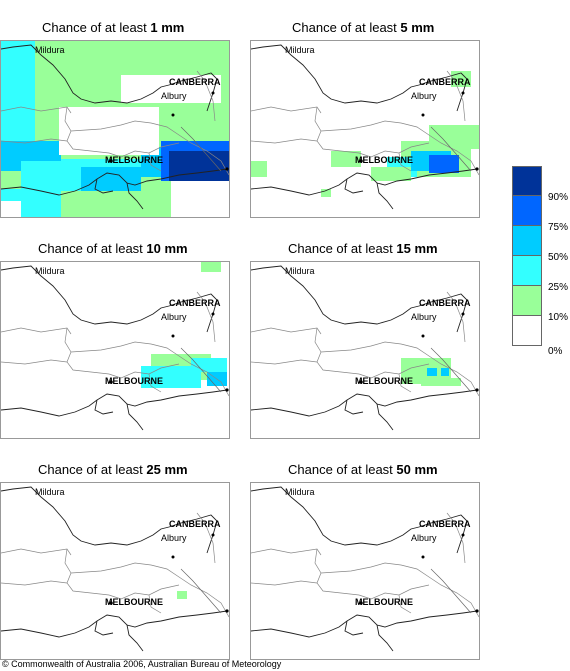  Describe the element at coordinates (558, 317) in the screenshot. I see `legend-label-10: 10%` at that location.